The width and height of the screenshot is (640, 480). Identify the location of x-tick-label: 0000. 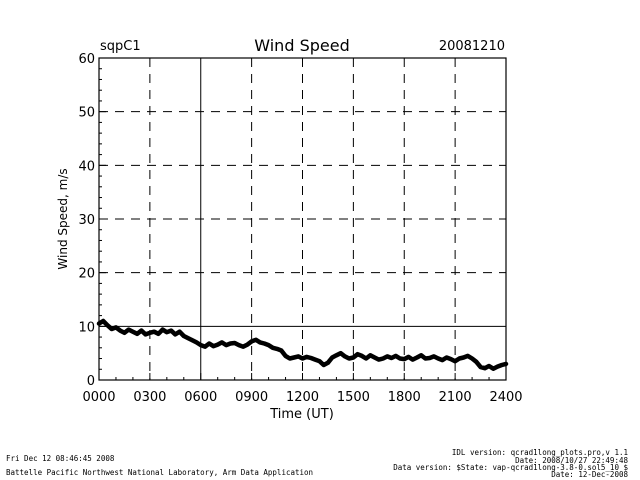
(98, 397).